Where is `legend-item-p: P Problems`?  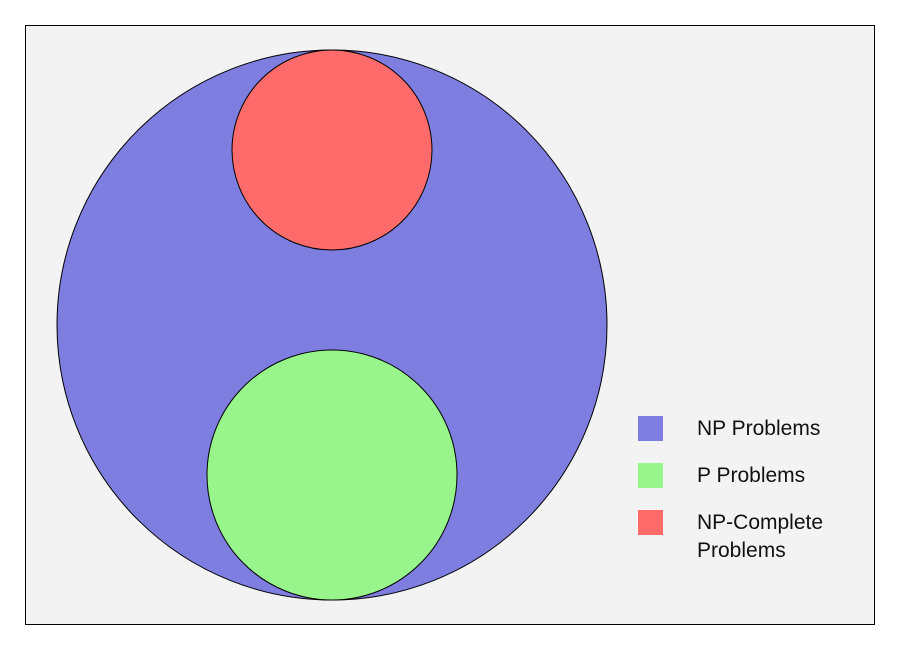
legend-item-p: P Problems is located at coordinates (758, 485).